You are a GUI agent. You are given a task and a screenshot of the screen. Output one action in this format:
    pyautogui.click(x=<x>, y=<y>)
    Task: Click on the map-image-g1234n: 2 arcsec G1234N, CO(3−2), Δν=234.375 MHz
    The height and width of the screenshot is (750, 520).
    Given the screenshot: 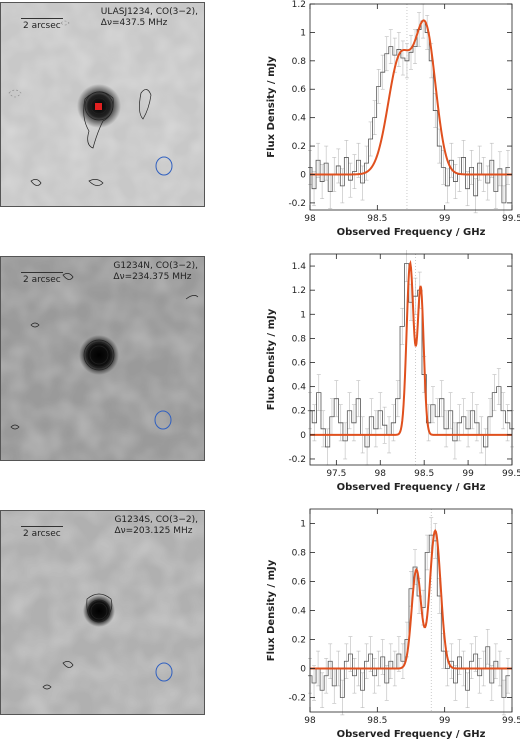 What is the action you would take?
    pyautogui.click(x=102, y=358)
    